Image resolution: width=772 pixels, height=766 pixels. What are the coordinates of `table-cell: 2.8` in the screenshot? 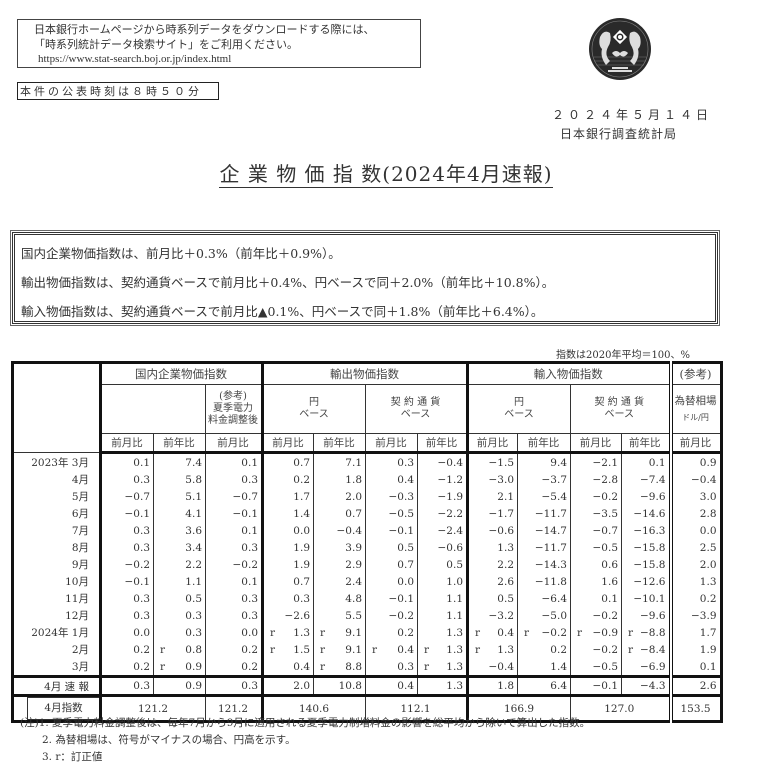 It's located at (694, 513).